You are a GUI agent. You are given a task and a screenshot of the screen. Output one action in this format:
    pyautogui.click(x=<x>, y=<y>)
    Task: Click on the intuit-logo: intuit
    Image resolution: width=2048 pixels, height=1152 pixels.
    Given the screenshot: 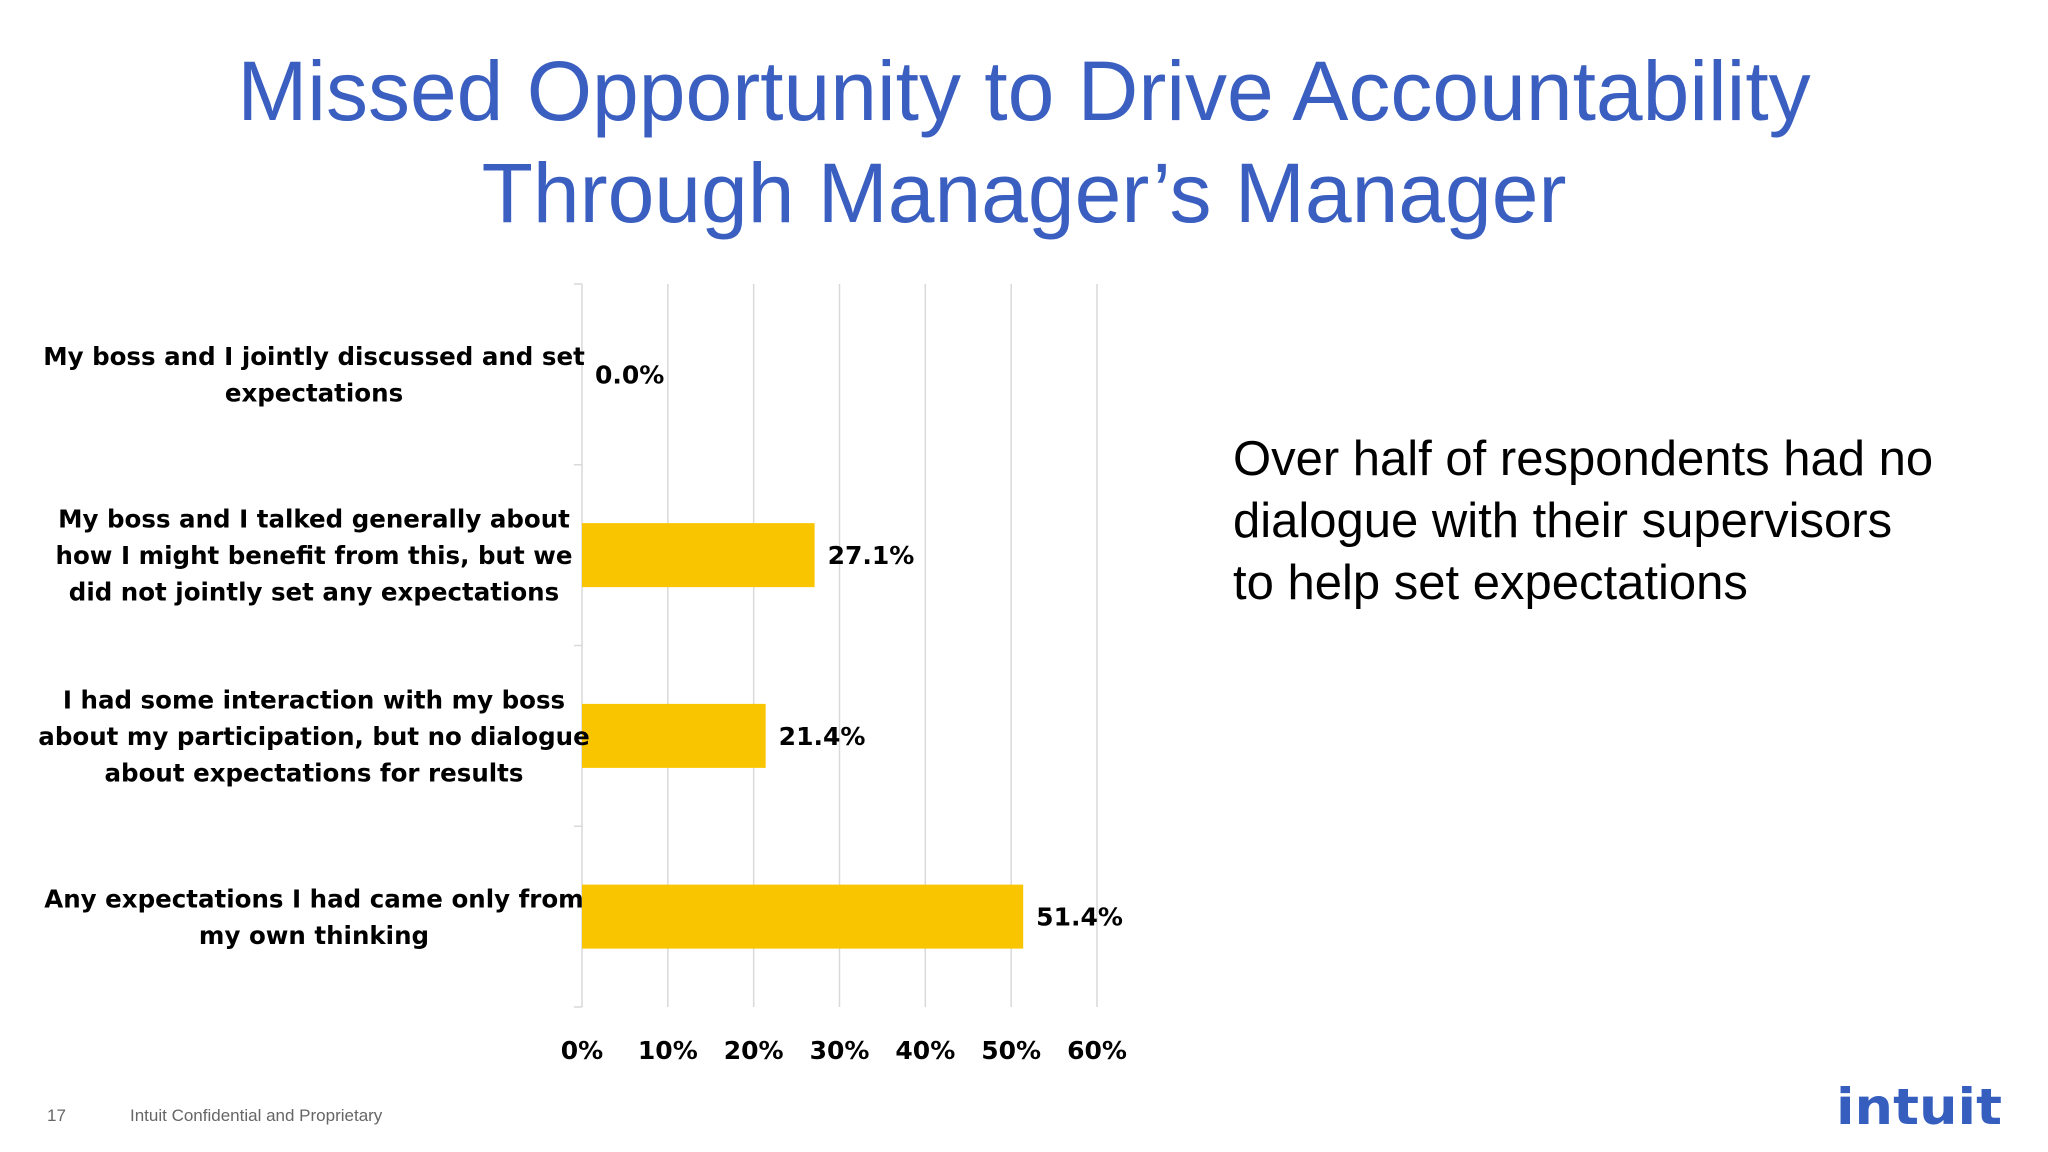 What is the action you would take?
    pyautogui.click(x=1919, y=1105)
    